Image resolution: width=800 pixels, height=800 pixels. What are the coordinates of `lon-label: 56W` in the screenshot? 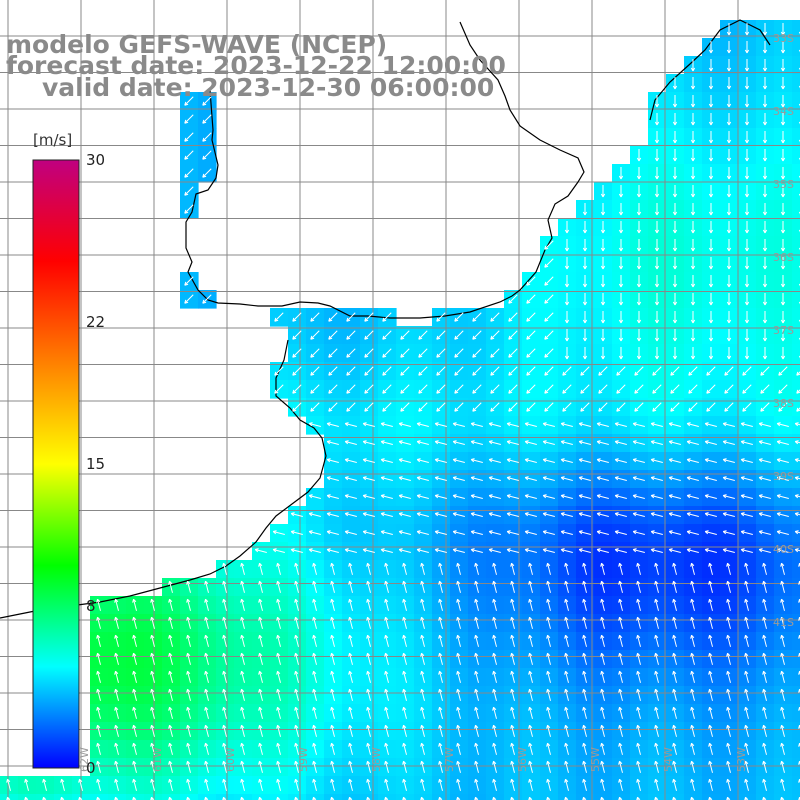 It's located at (522, 759).